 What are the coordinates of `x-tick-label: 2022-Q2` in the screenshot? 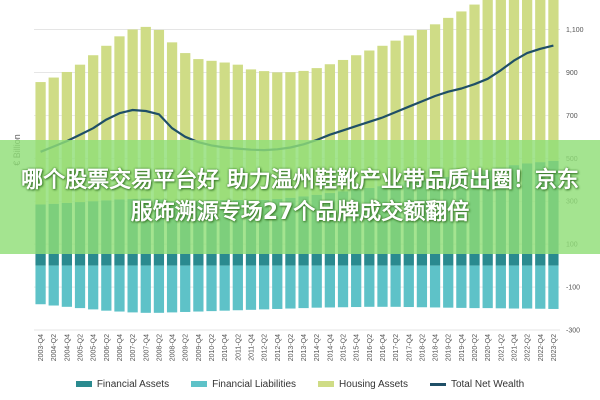 It's located at (528, 347).